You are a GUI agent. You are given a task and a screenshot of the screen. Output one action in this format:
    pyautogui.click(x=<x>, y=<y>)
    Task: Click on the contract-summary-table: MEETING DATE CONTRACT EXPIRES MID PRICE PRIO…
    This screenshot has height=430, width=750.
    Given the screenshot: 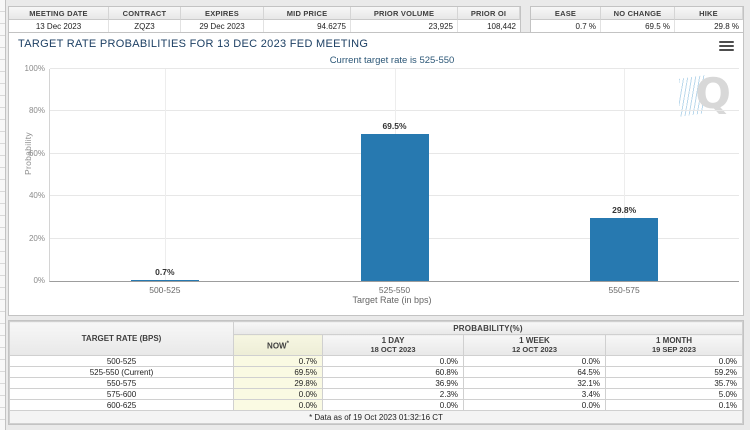 What is the action you would take?
    pyautogui.click(x=264, y=19)
    